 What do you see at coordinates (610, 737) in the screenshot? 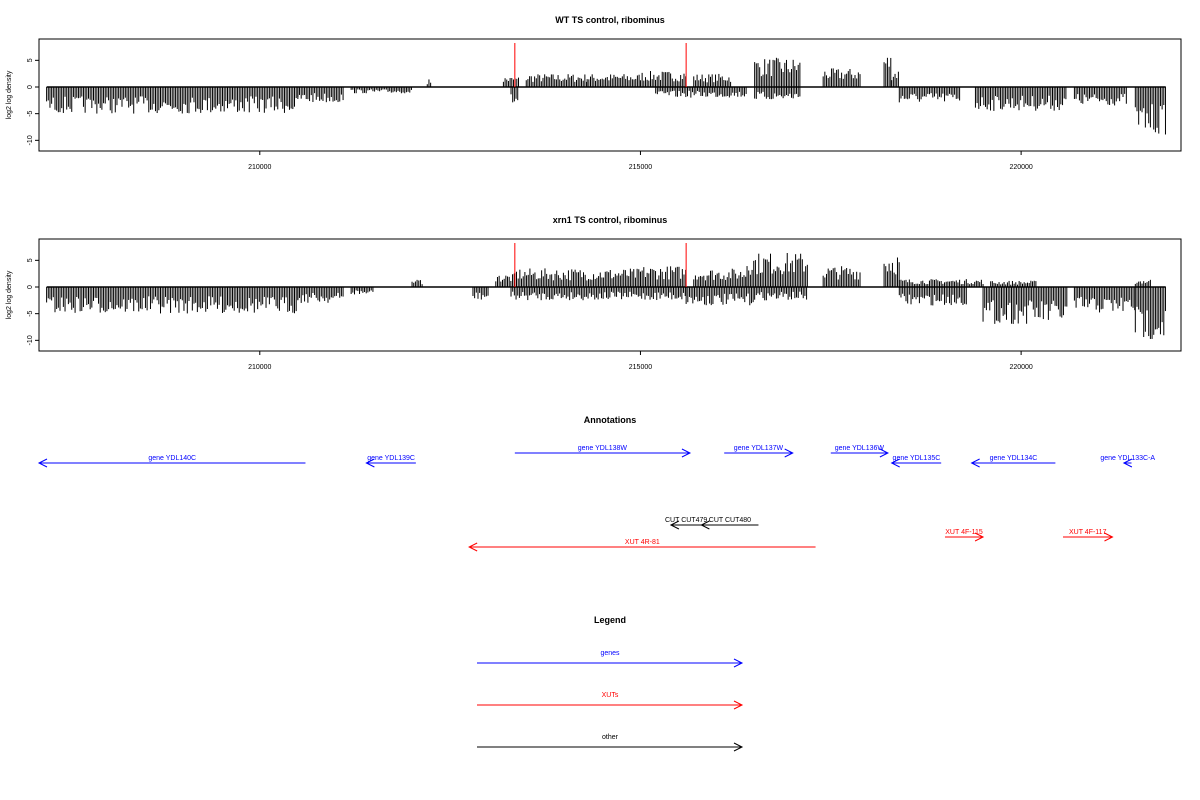
I see `legend-label: other` at bounding box center [610, 737].